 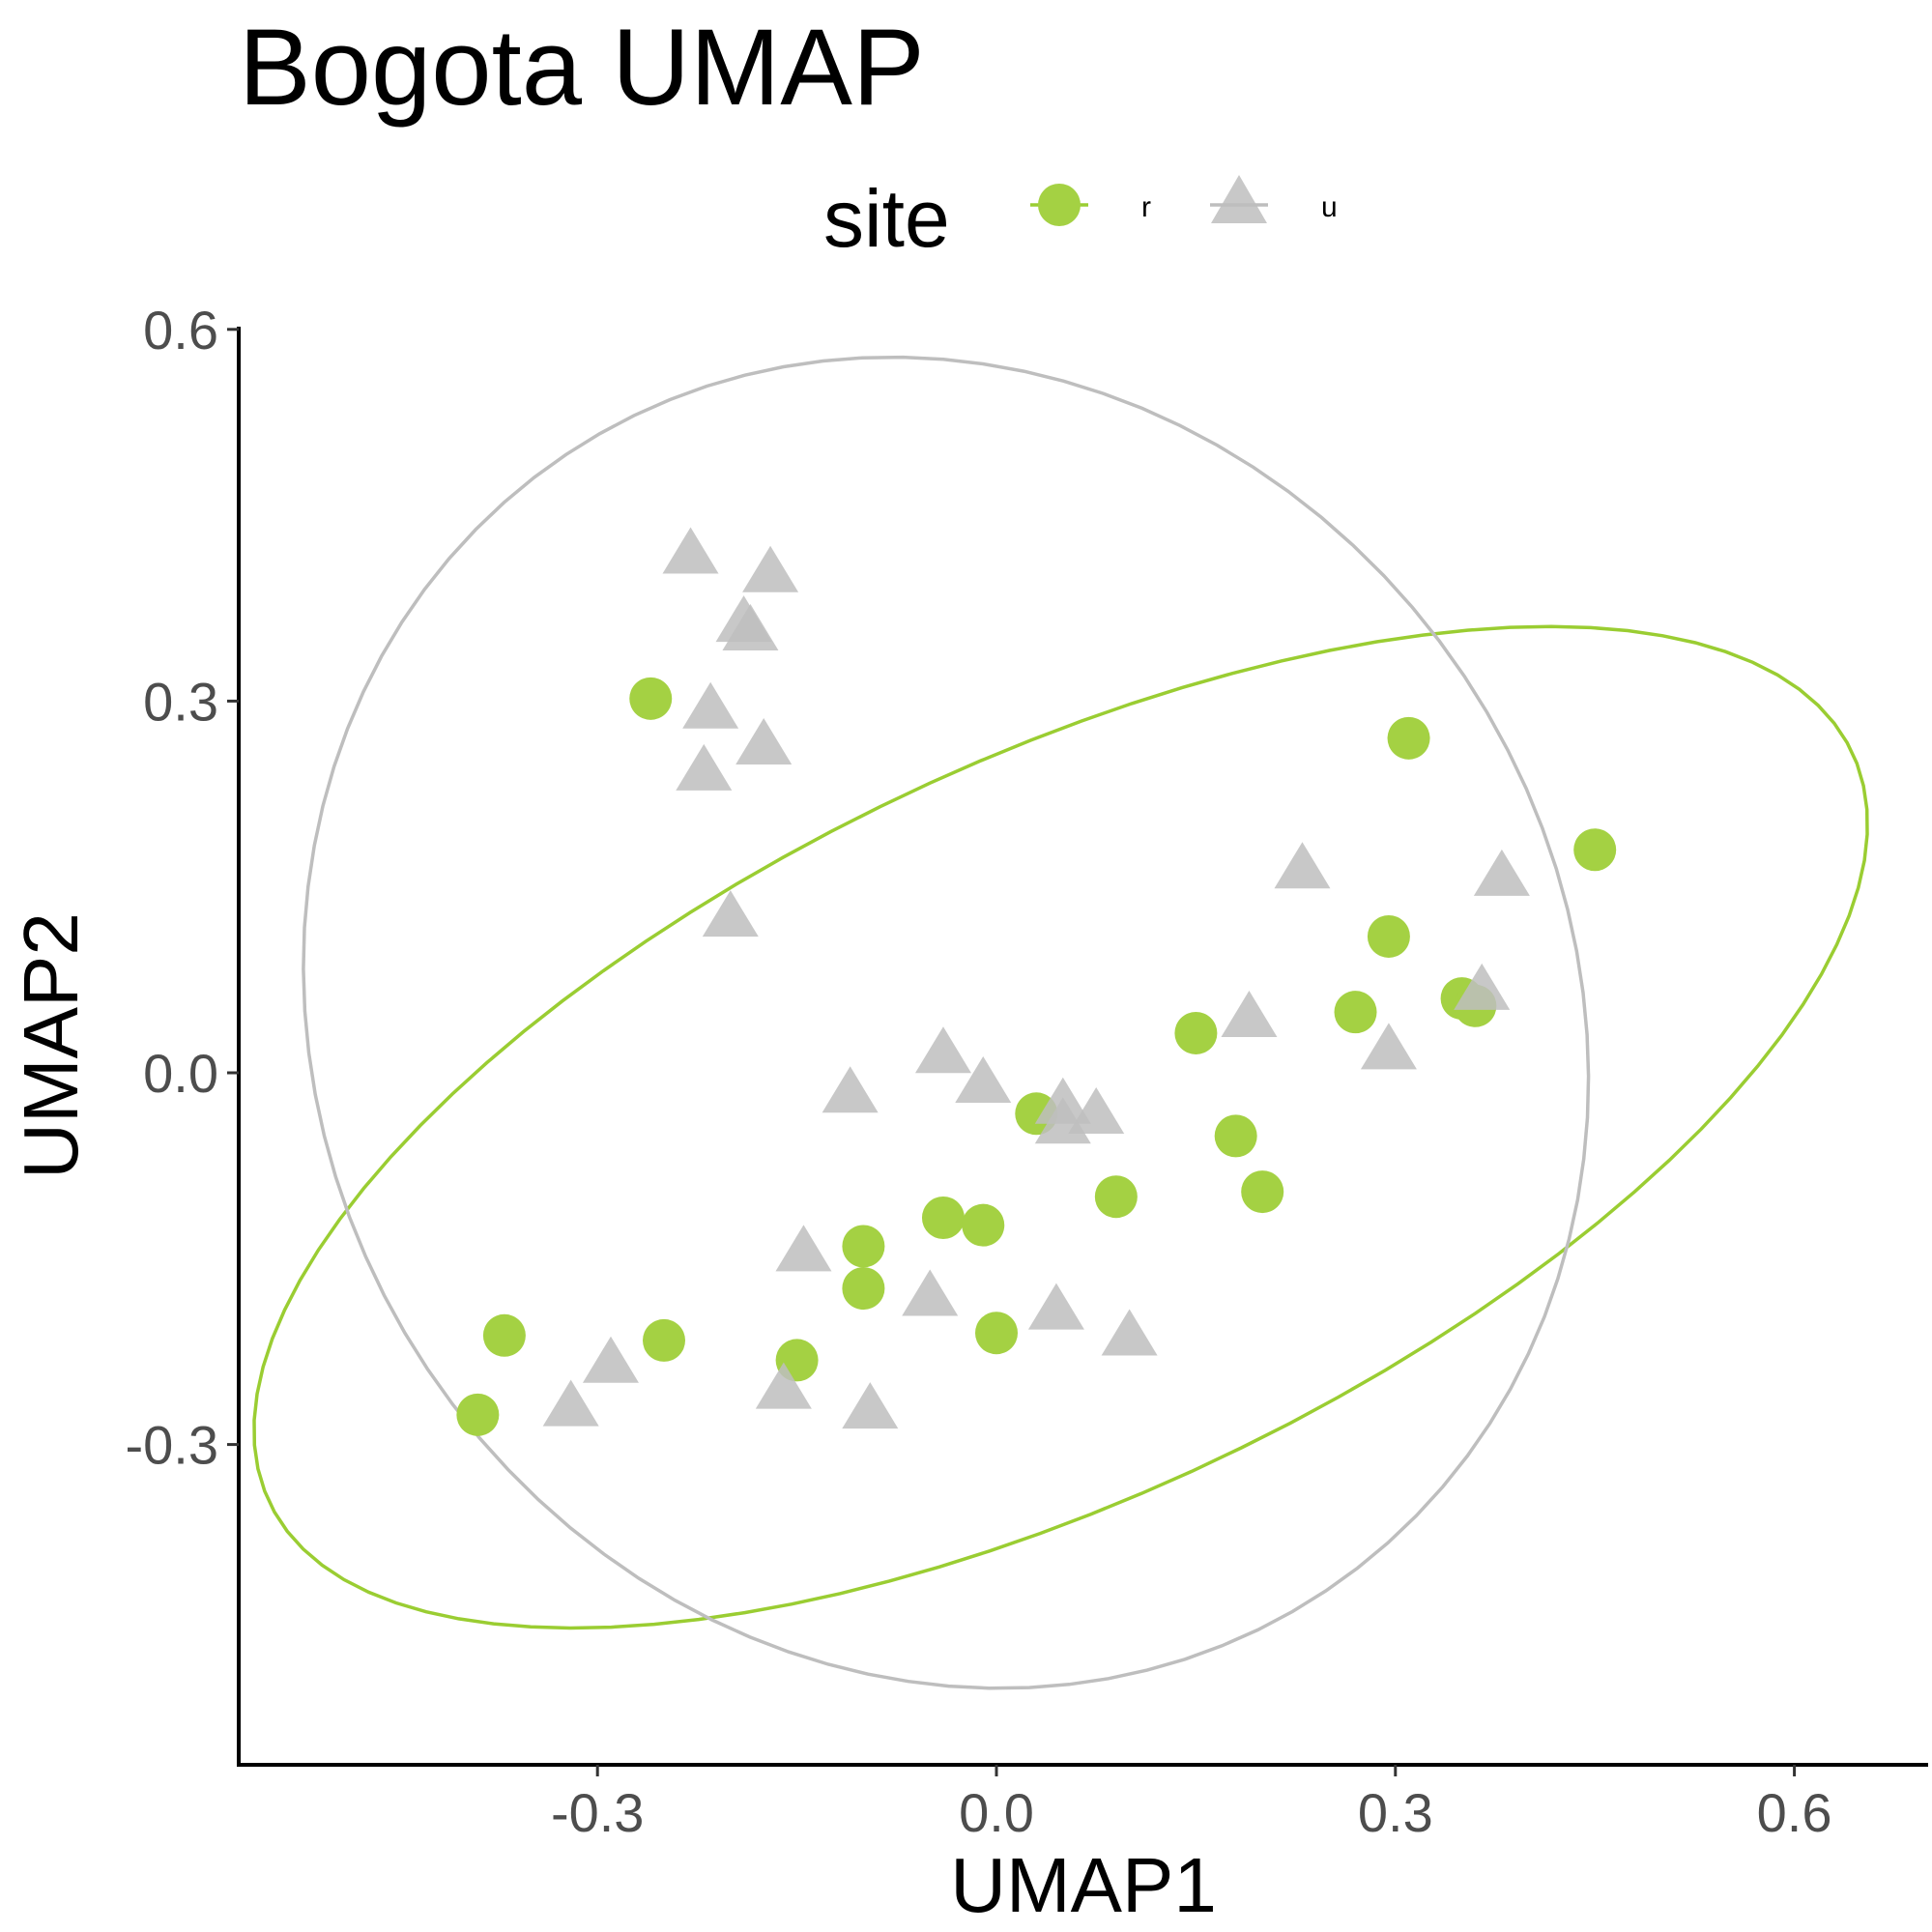 What do you see at coordinates (182, 888) in the screenshot?
I see `y-ticks: -0.3 0.0 0.3 0.6` at bounding box center [182, 888].